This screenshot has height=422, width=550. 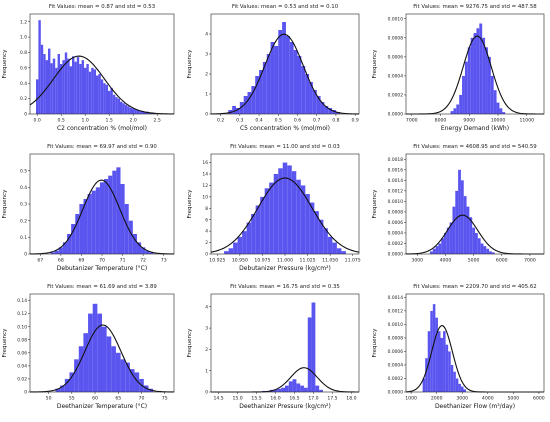 I want to click on x-tick-label: 69, so click(x=81, y=261).